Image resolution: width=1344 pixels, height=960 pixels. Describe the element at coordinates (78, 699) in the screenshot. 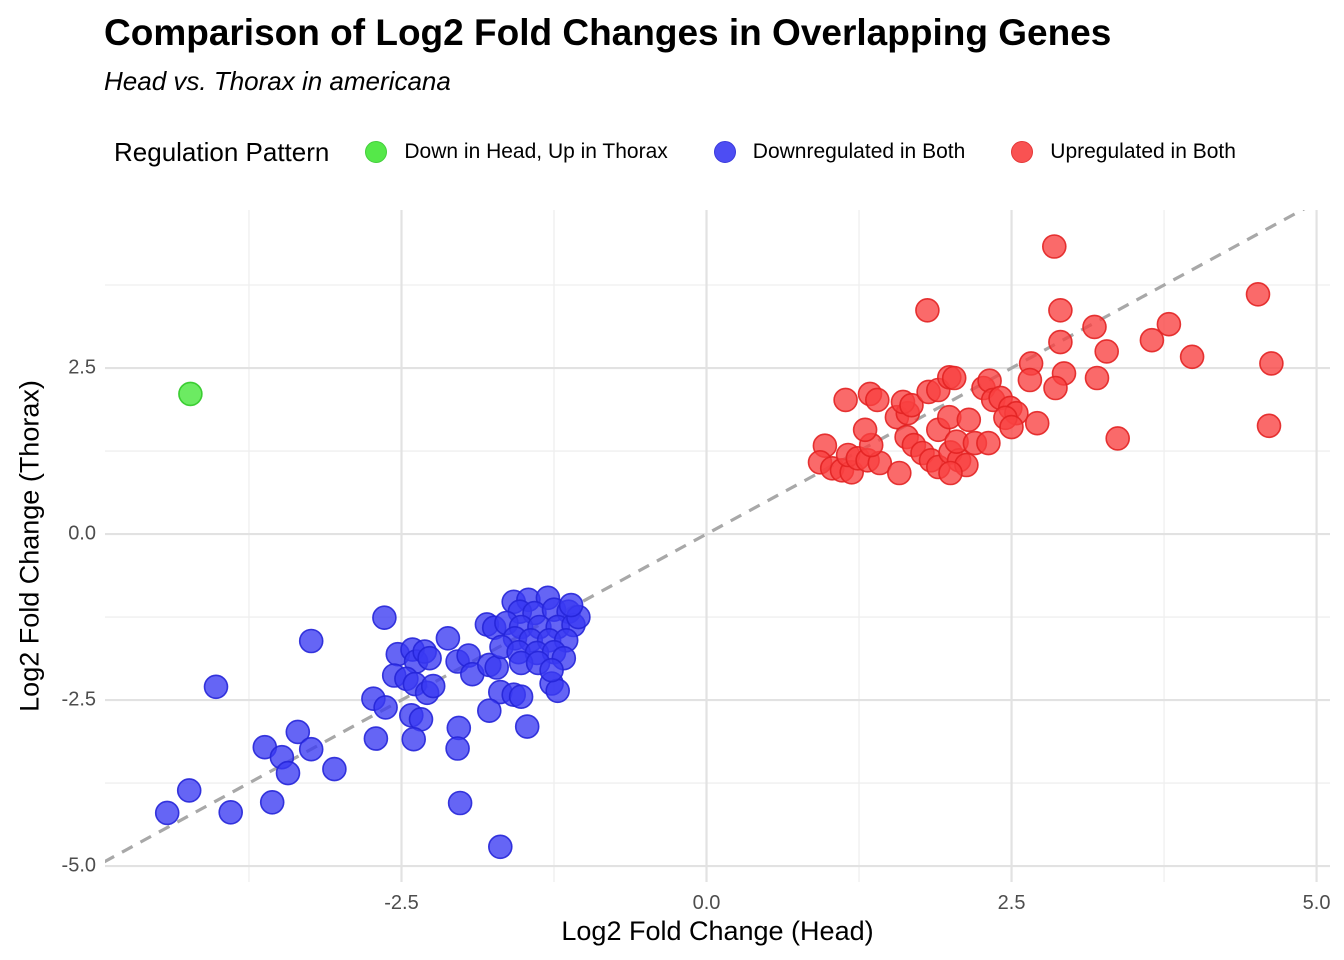

I see `y-tick-label: -2.5` at that location.